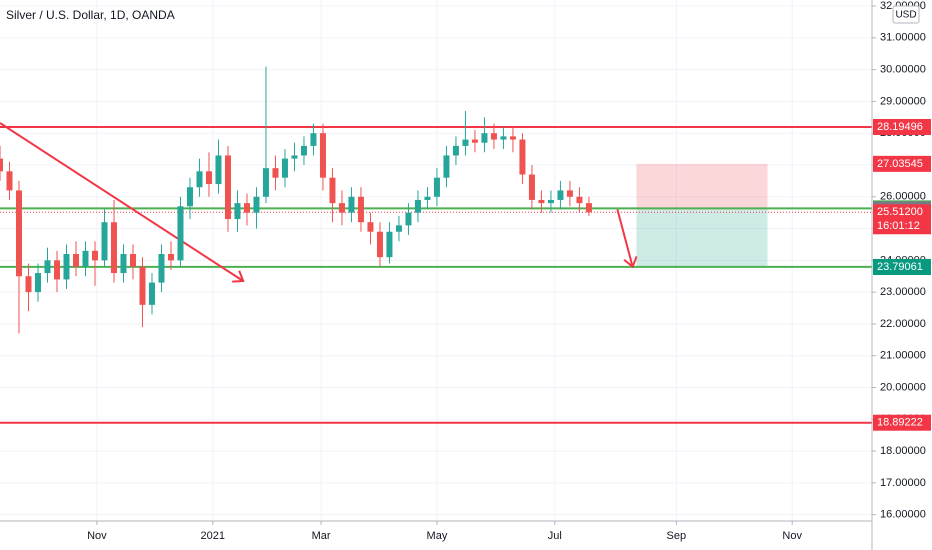 Image resolution: width=932 pixels, height=550 pixels. I want to click on y-tick-label: 22.00000, so click(903, 324).